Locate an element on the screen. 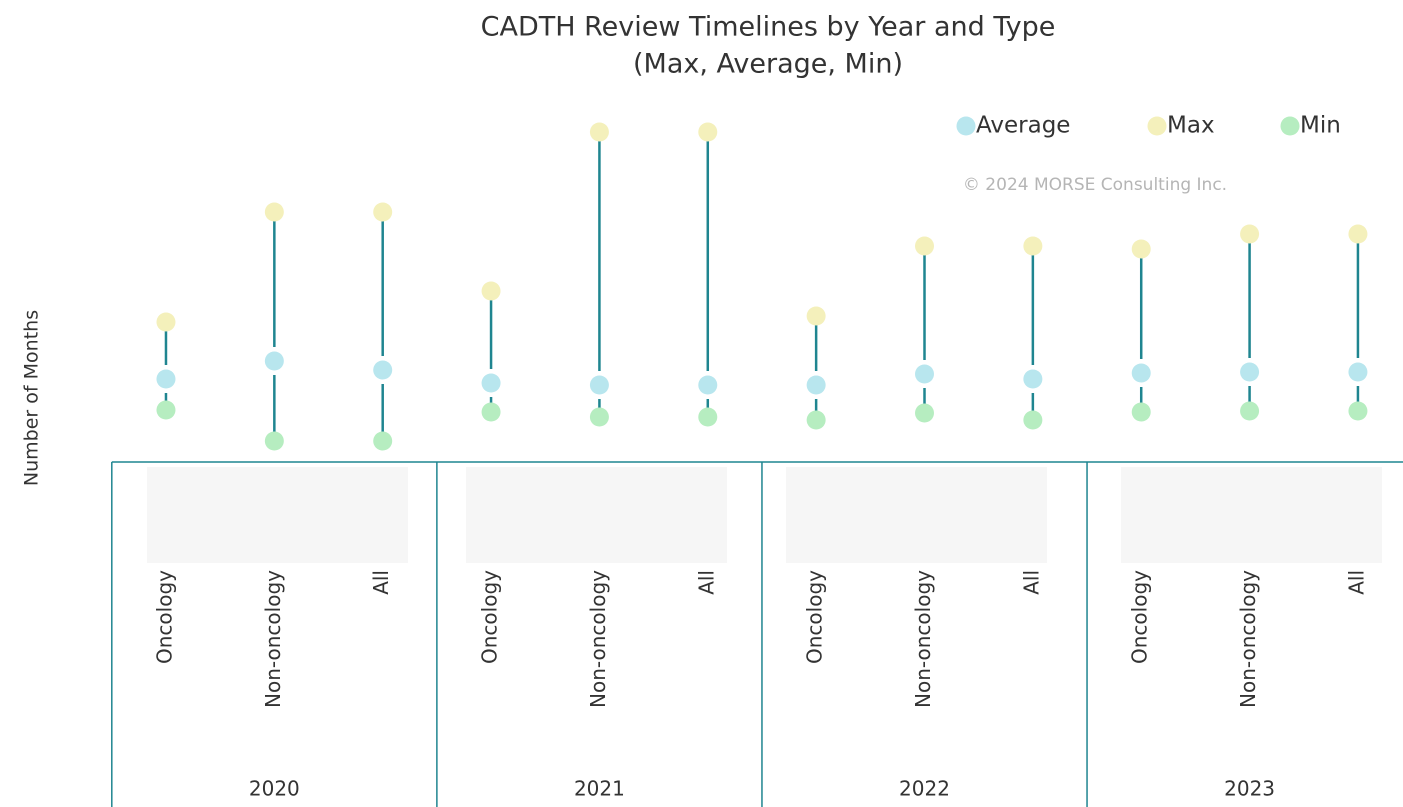  chart-subtitle: (Max, Average, Min) is located at coordinates (768, 64).